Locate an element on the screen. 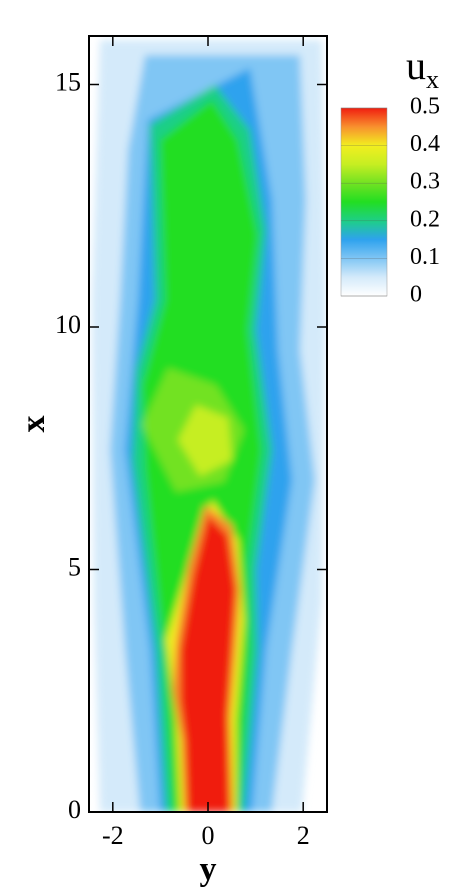 The image size is (474, 896). colorbar-tick-label: 0.1 is located at coordinates (425, 257).